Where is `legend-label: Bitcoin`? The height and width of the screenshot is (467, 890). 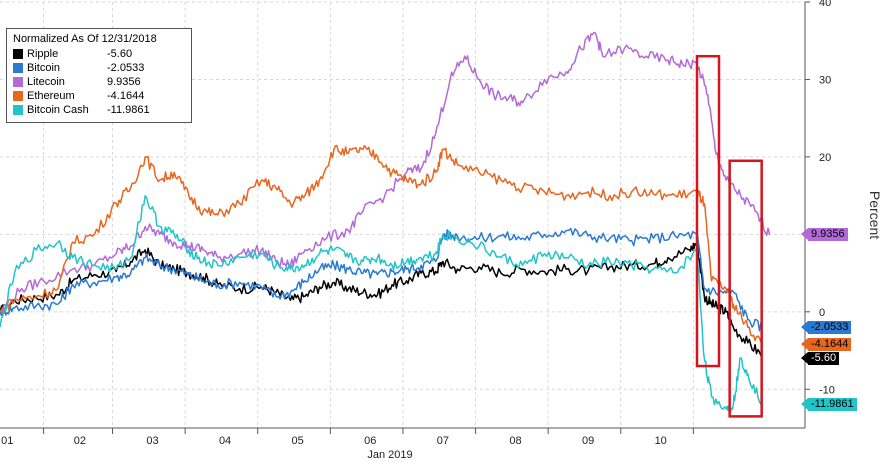 legend-label: Bitcoin is located at coordinates (44, 68).